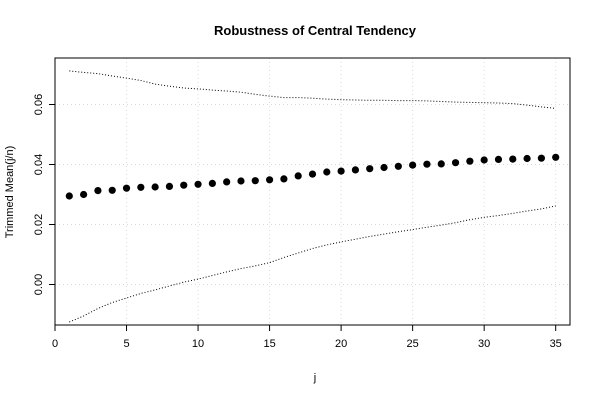 The image size is (599, 400). Describe the element at coordinates (413, 344) in the screenshot. I see `x-tick-label-5: 25` at that location.